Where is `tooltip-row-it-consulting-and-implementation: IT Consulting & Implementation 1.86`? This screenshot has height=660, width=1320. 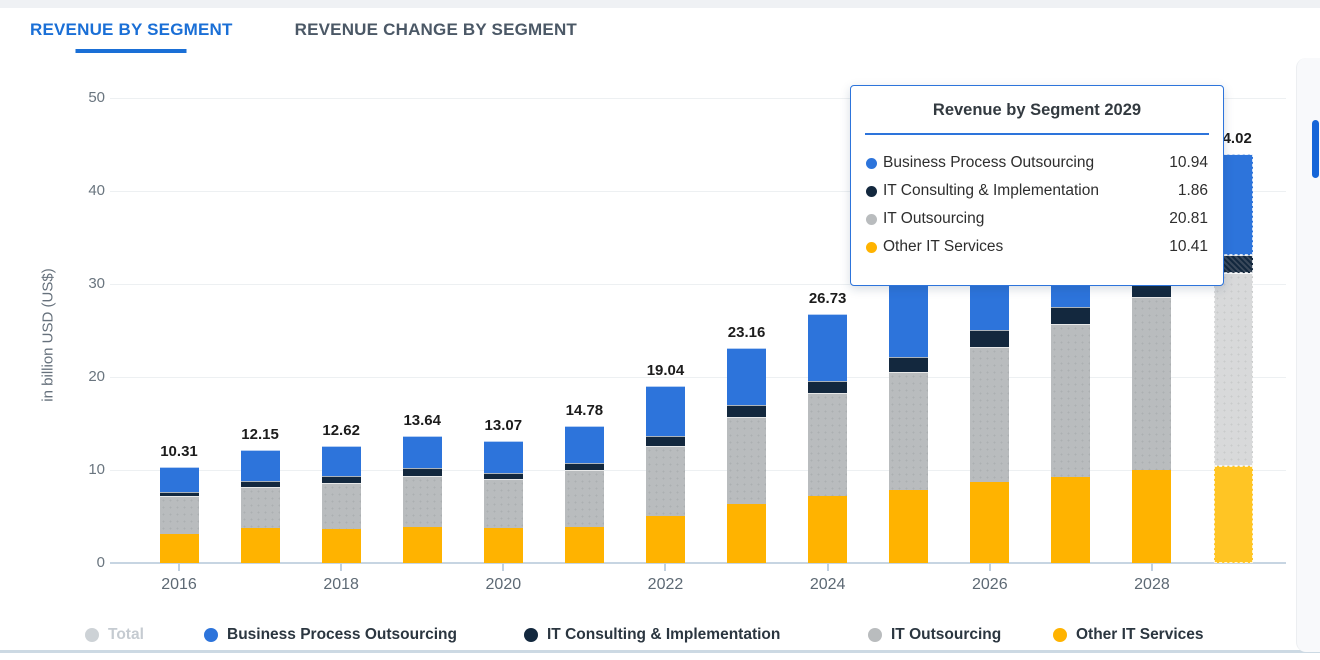
tooltip-row-it-consulting-and-implementation: IT Consulting & Implementation 1.86 is located at coordinates (1037, 191).